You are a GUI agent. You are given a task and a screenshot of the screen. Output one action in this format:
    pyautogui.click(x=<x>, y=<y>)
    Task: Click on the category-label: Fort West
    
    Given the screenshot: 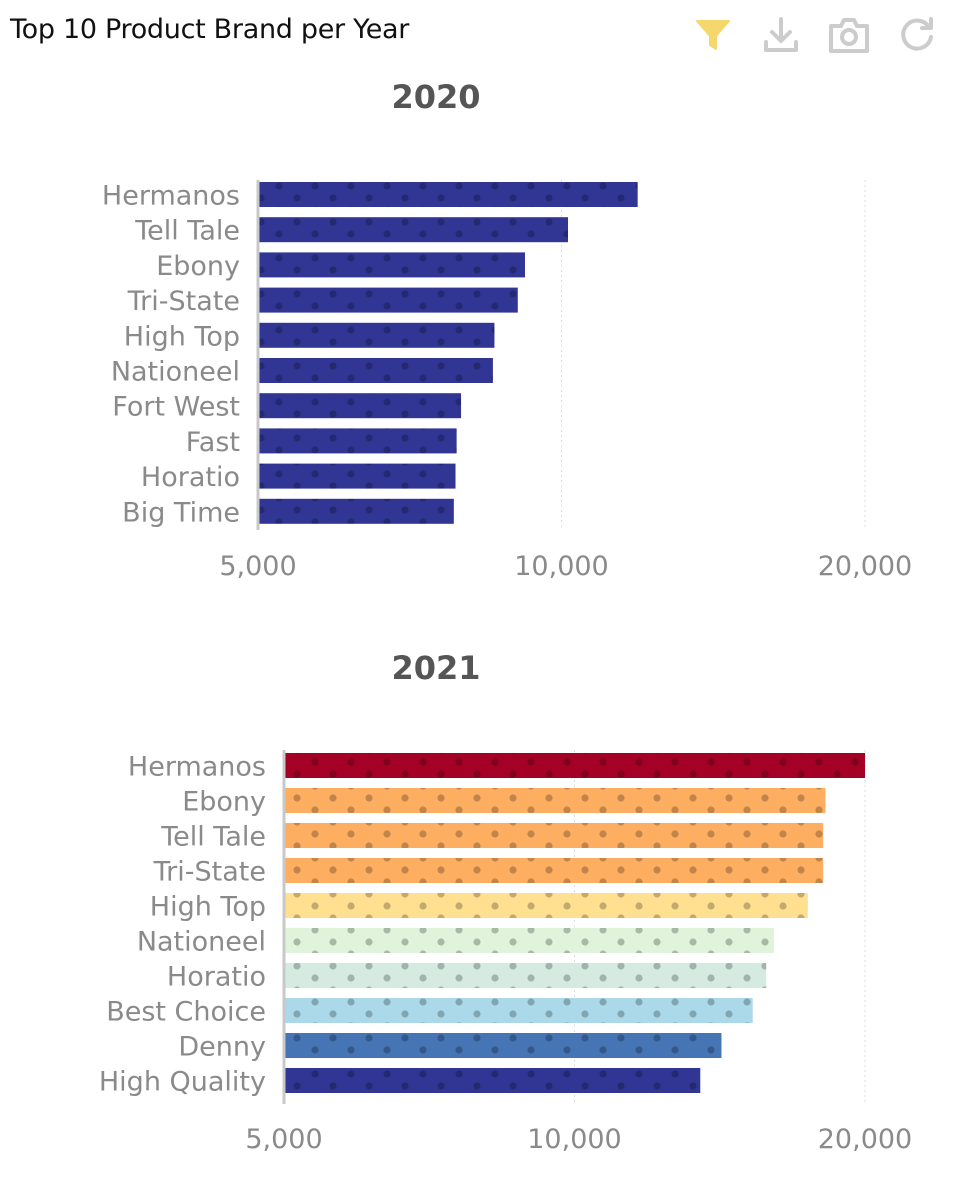 What is the action you would take?
    pyautogui.click(x=176, y=407)
    